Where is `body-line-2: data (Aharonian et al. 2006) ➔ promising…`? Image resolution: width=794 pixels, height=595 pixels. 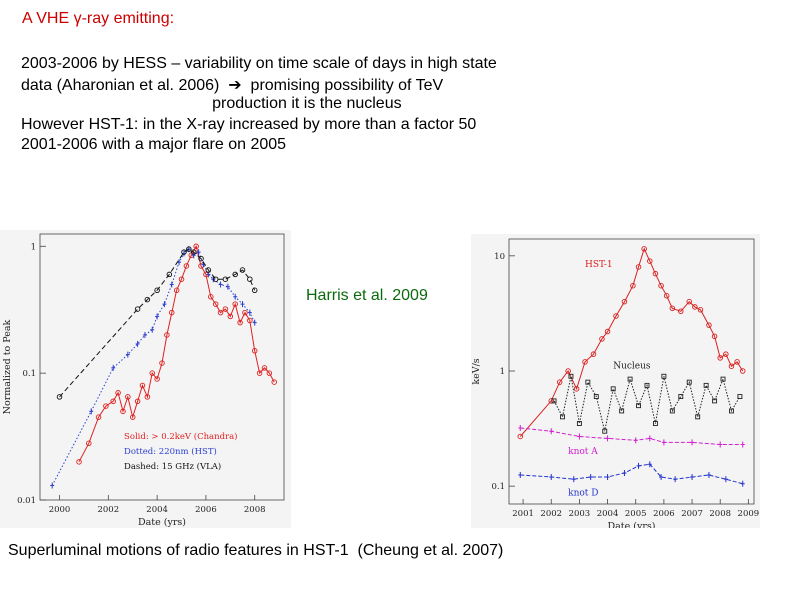 body-line-2: data (Aharonian et al. 2006) ➔ promising… is located at coordinates (232, 85).